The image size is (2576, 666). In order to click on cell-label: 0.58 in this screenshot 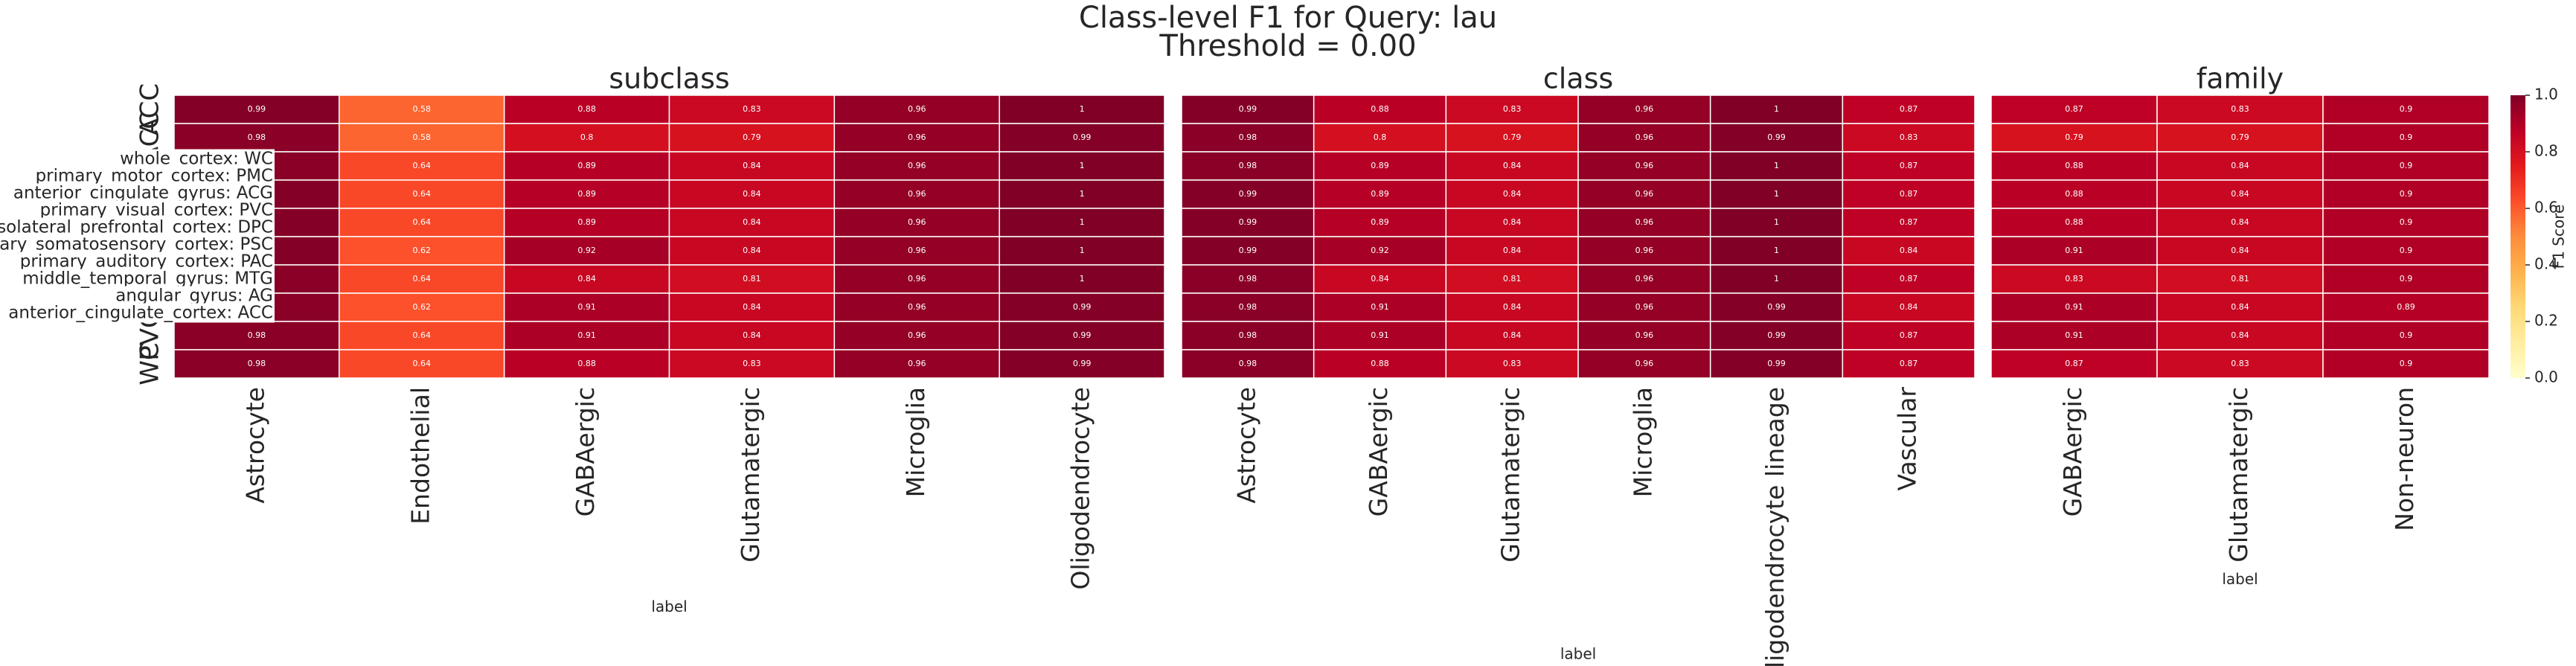, I will do `click(422, 137)`.